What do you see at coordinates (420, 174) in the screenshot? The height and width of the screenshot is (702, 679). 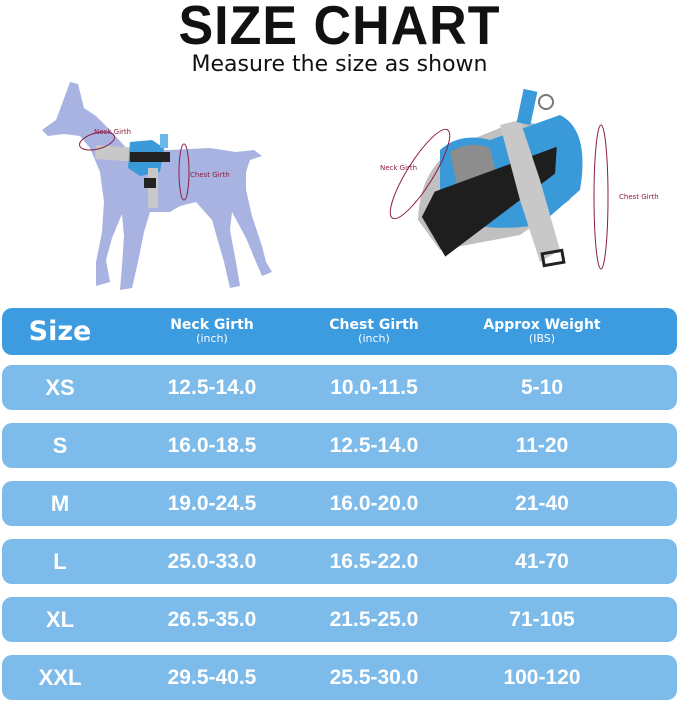 I see `harness-neck-girth-measure` at bounding box center [420, 174].